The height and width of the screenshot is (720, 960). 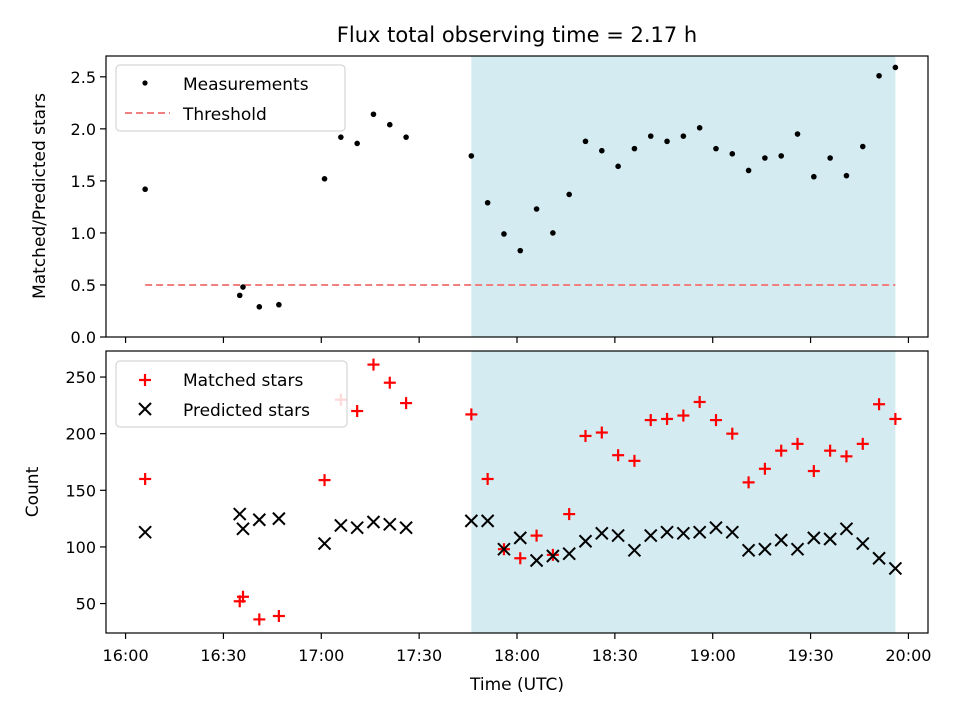 What do you see at coordinates (80, 377) in the screenshot?
I see `y-tick-label: 250` at bounding box center [80, 377].